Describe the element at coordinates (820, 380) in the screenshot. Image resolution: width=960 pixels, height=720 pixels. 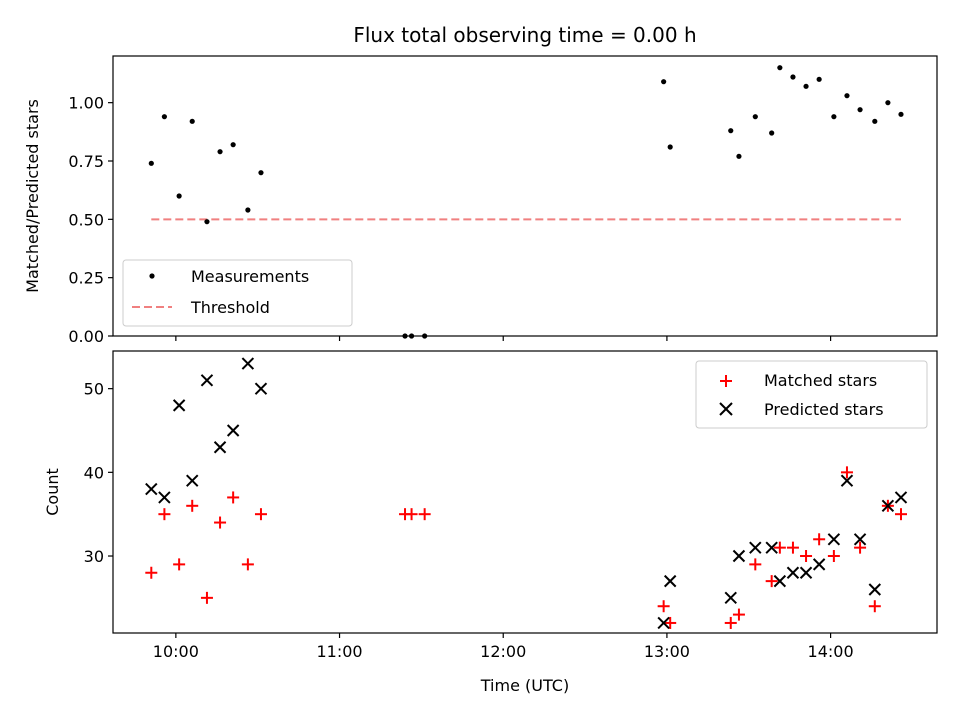
I see `legend-matched-label: Matched stars` at that location.